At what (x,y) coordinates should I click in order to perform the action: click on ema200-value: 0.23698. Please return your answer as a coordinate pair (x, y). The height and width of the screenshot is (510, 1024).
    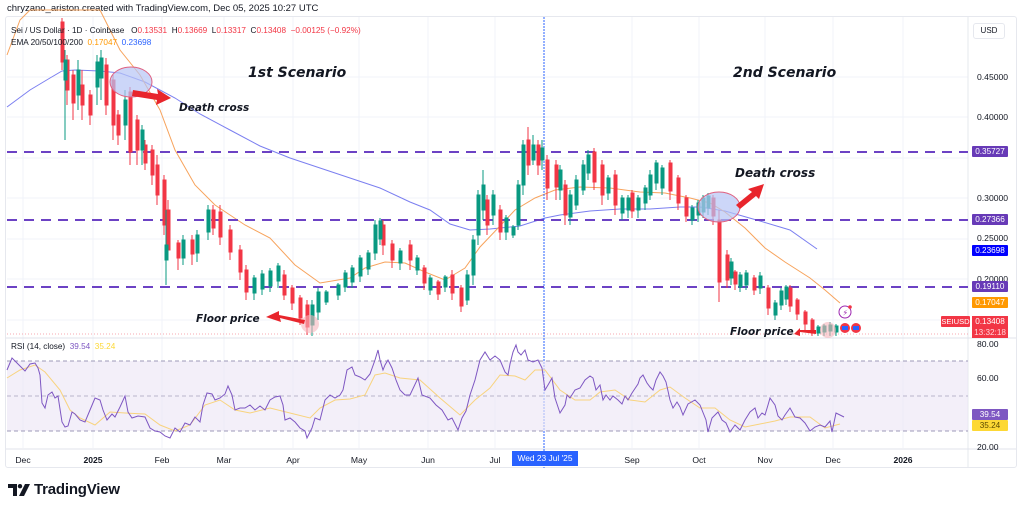
    Looking at the image, I should click on (136, 42).